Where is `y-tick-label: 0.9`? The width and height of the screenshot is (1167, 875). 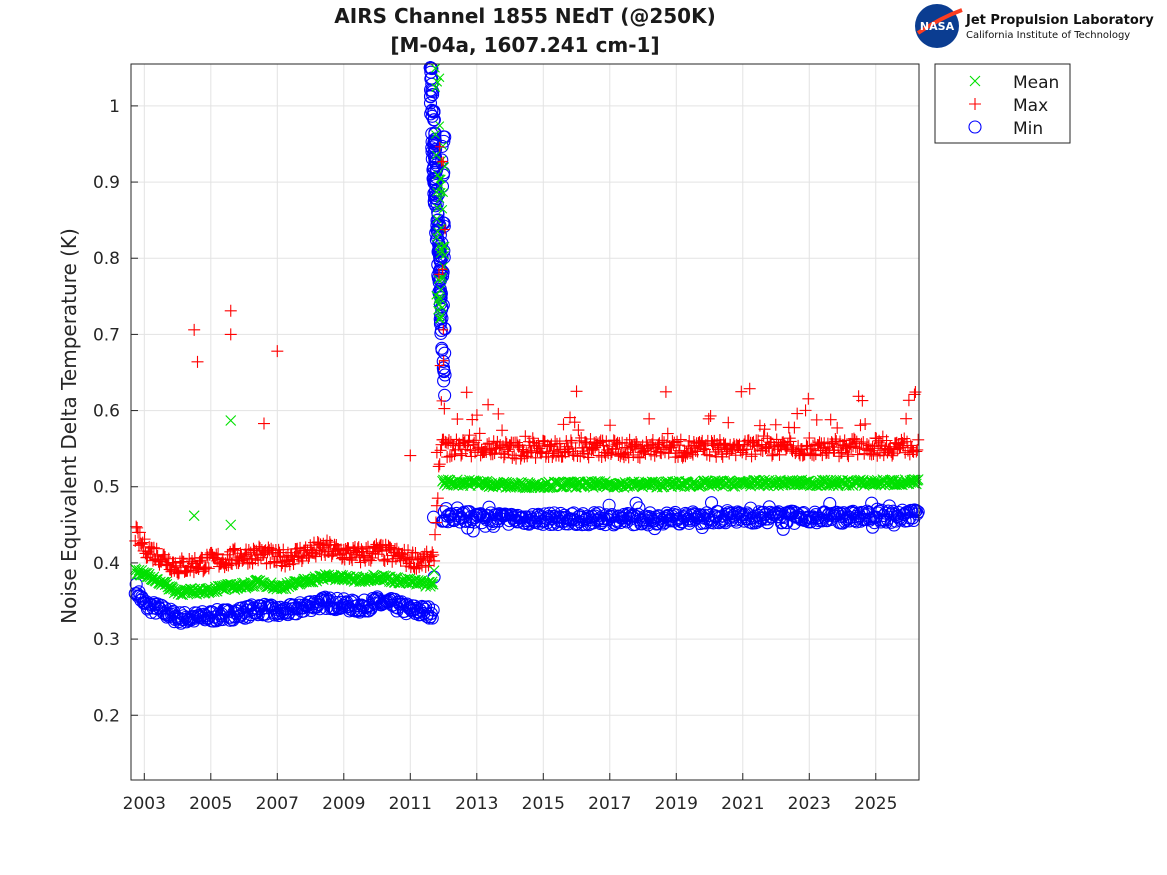
y-tick-label: 0.9 is located at coordinates (106, 183).